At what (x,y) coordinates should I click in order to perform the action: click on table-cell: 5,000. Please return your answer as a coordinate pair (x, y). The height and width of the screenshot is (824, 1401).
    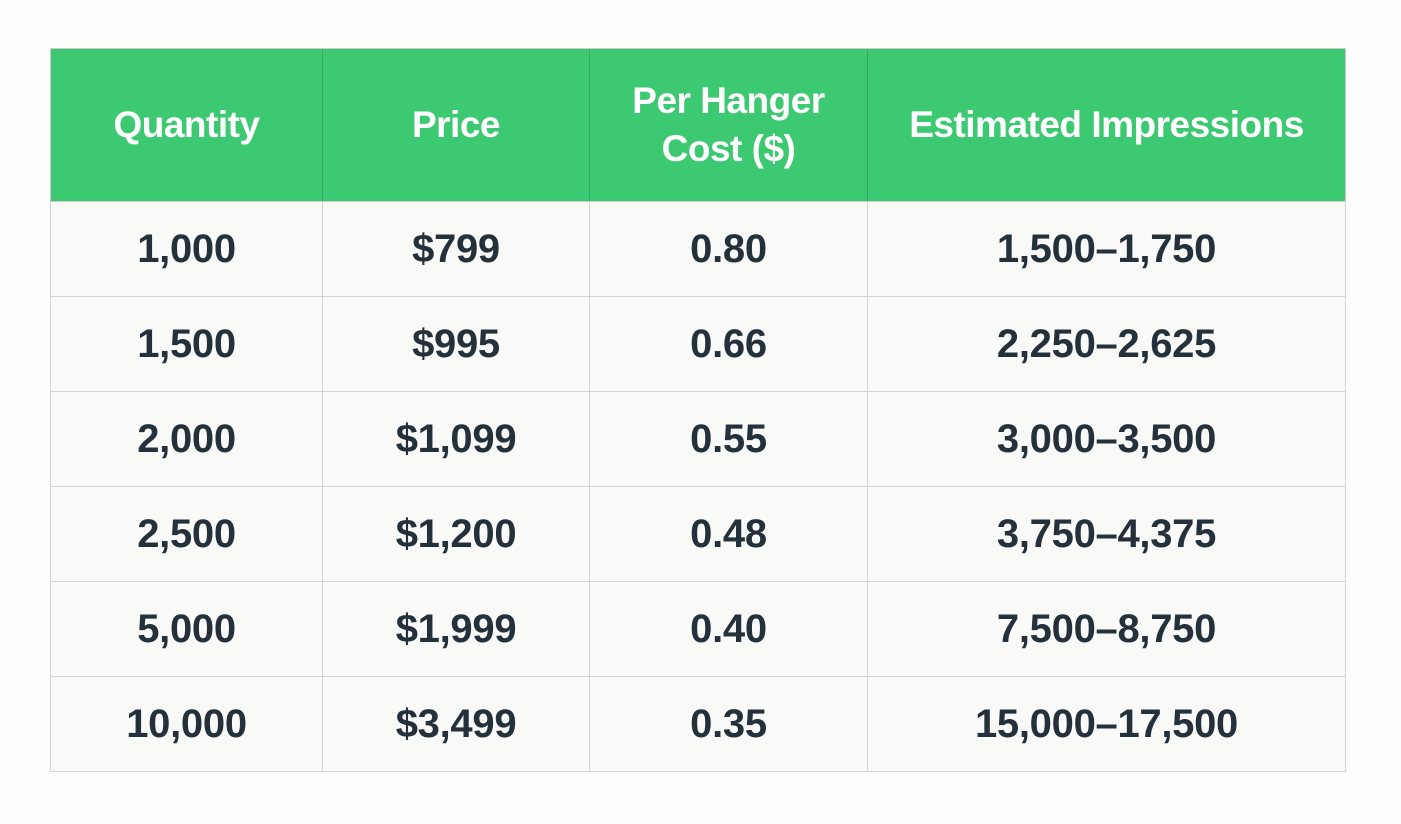
    Looking at the image, I should click on (186, 629).